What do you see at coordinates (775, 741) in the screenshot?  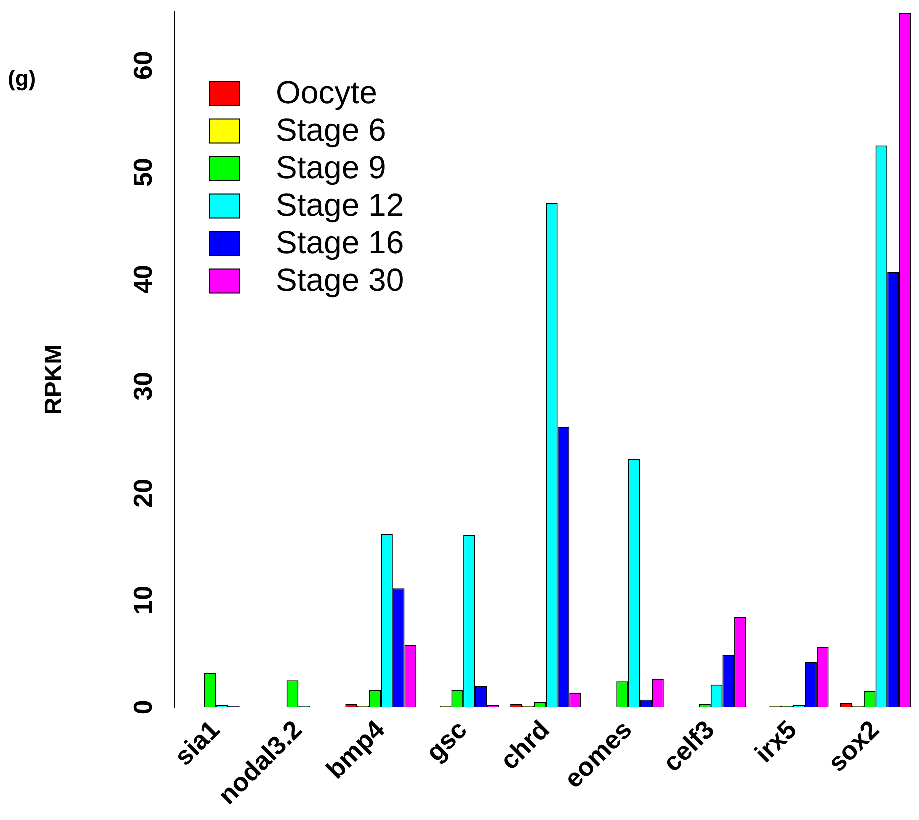 I see `x-tick-label: irx5` at bounding box center [775, 741].